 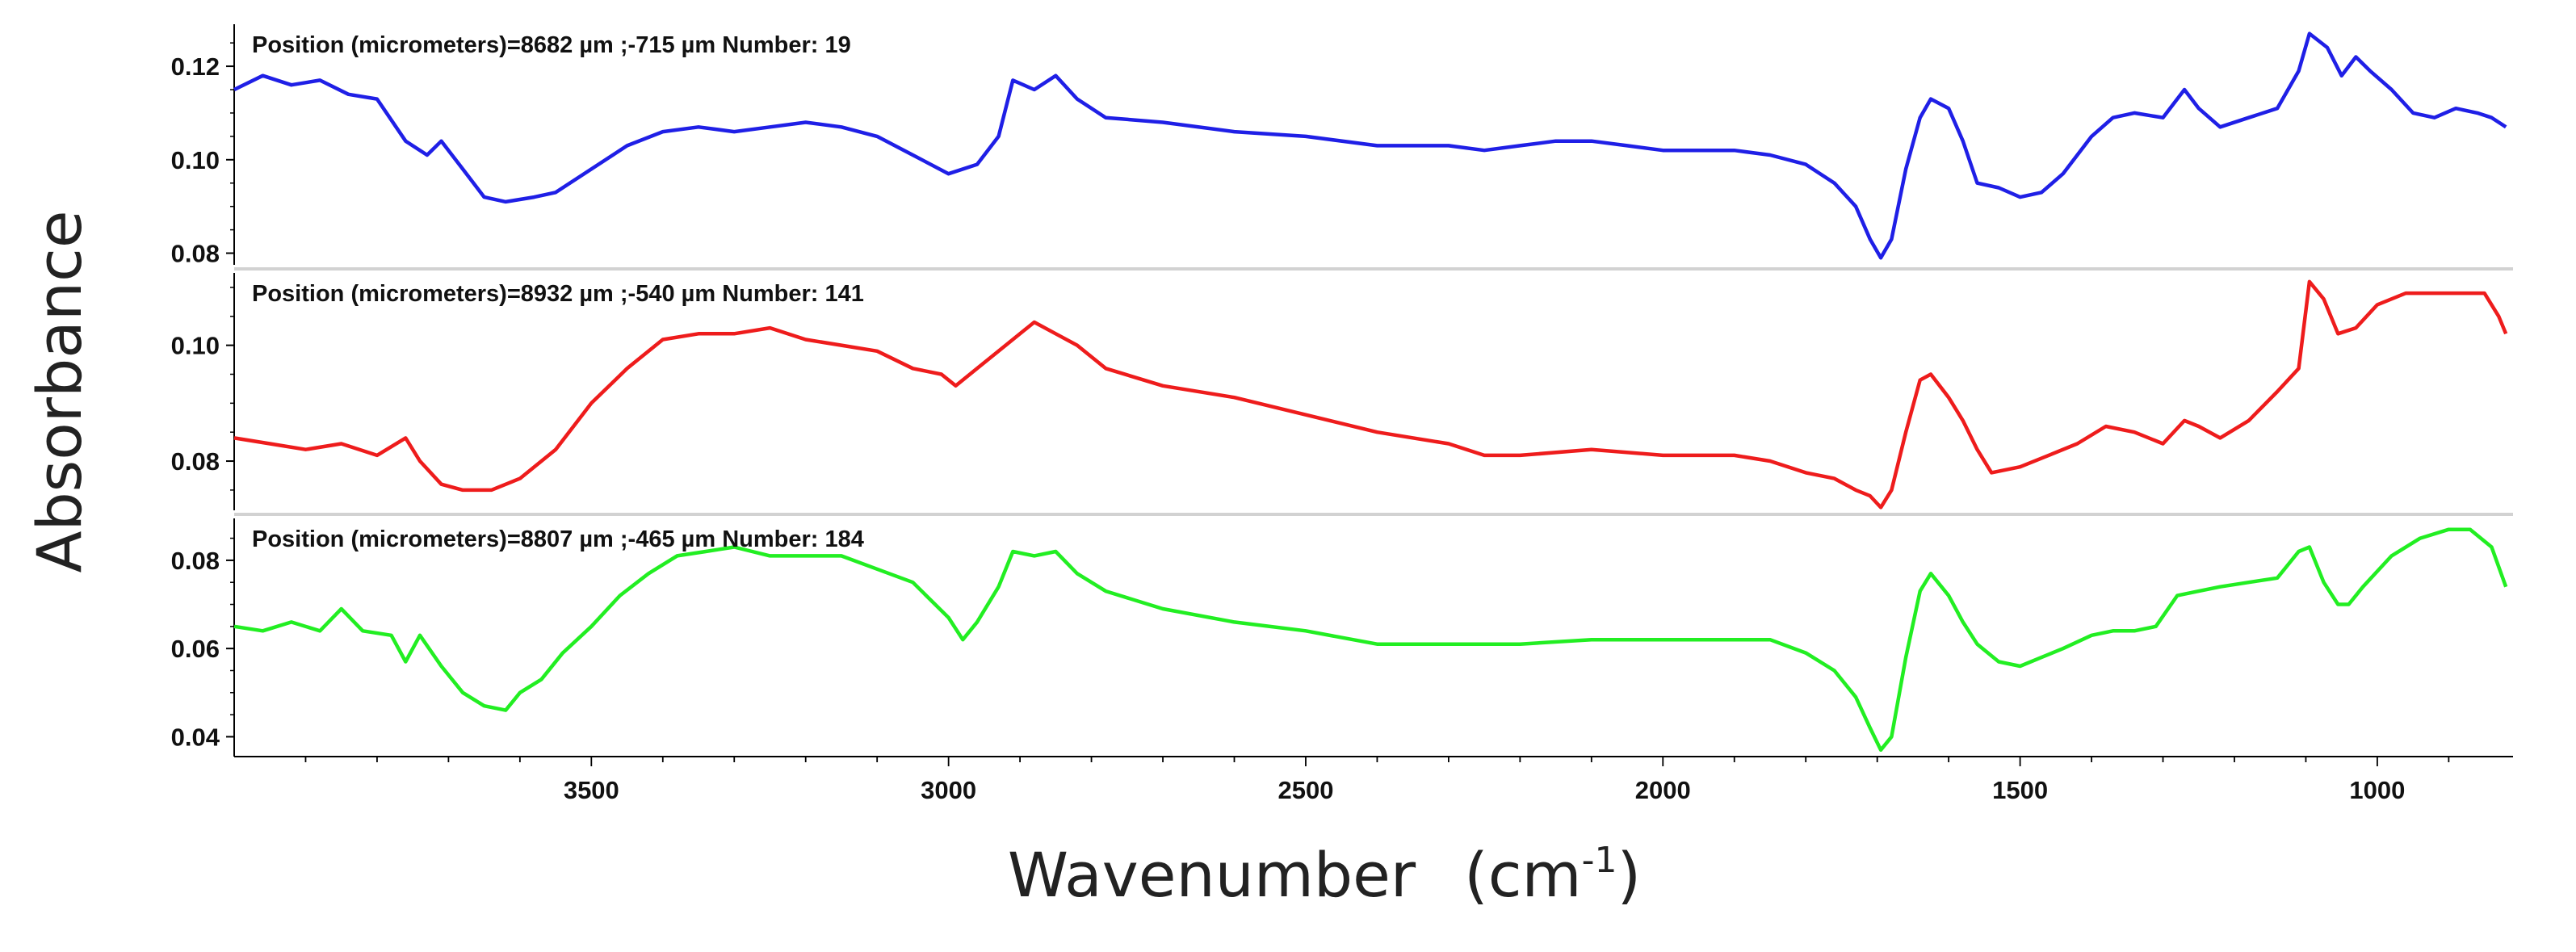 What do you see at coordinates (1522, 875) in the screenshot?
I see `x-axis-unit: (cm` at bounding box center [1522, 875].